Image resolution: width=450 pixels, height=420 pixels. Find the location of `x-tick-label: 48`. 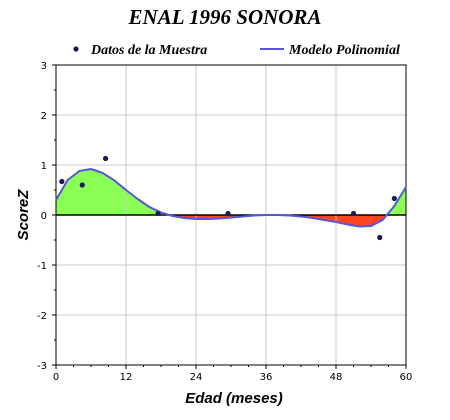

x-tick-label: 48 is located at coordinates (336, 377).